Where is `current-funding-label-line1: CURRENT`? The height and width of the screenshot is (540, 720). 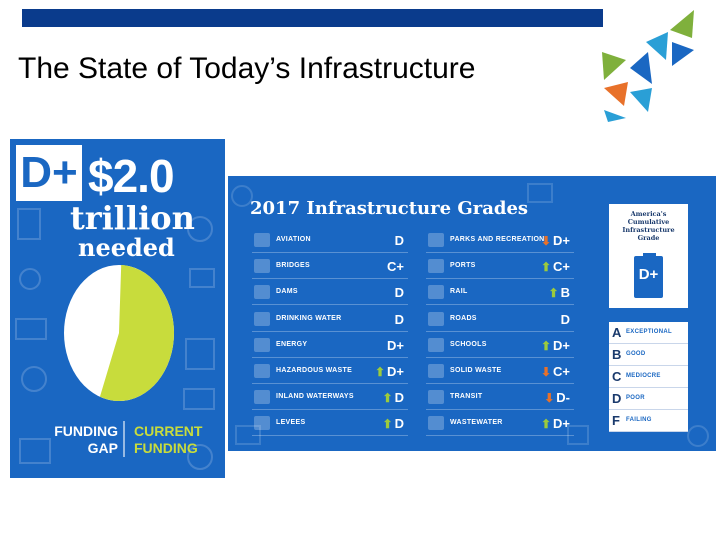
current-funding-label-line1: CURRENT is located at coordinates (168, 431).